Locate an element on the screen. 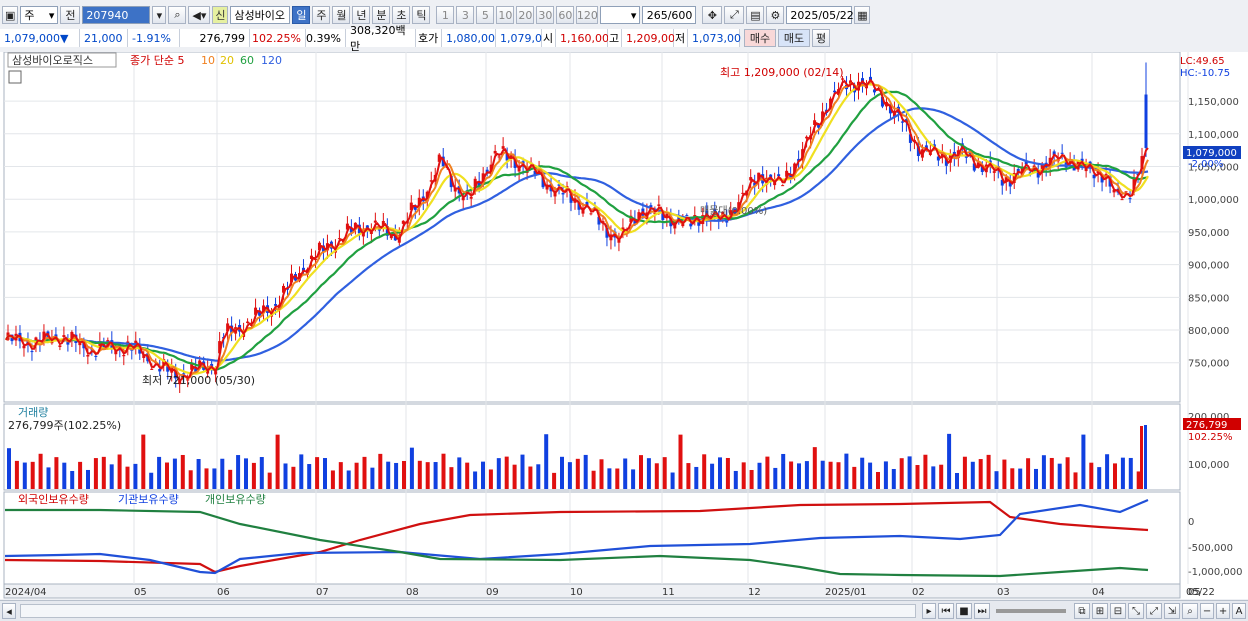 This screenshot has height=621, width=1248. save-icon: ▤ is located at coordinates (755, 15).